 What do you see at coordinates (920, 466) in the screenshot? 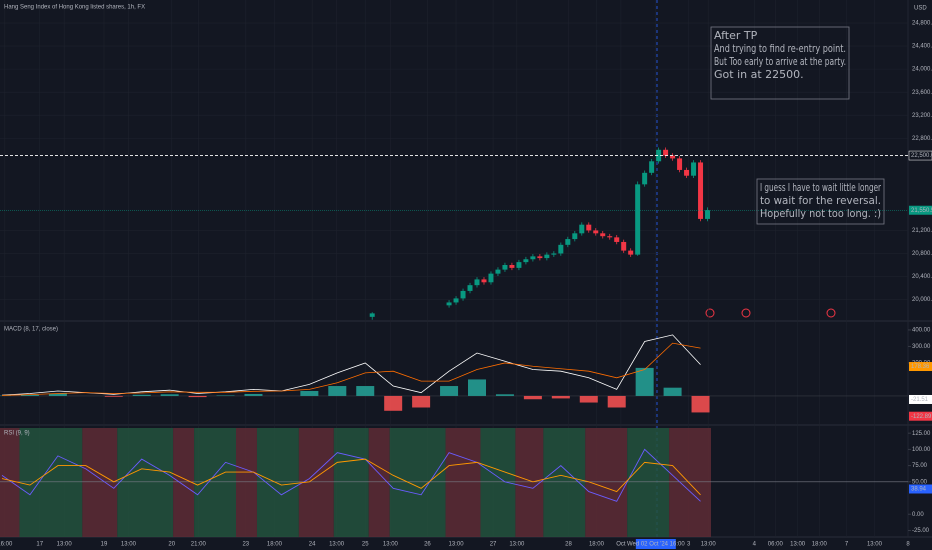
I see `y-tick-label: 75.00` at bounding box center [920, 466].